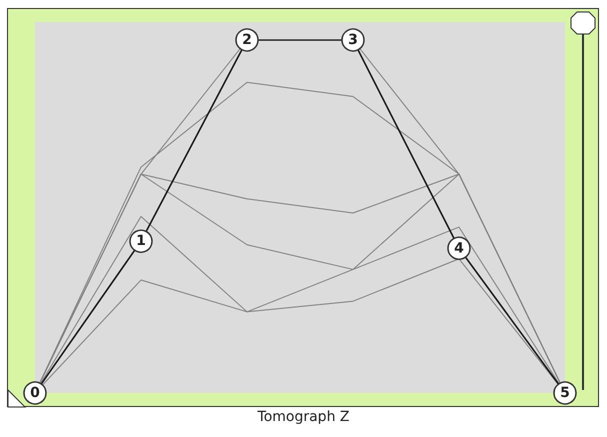  I want to click on x-tick-label: 3, so click(353, 40).